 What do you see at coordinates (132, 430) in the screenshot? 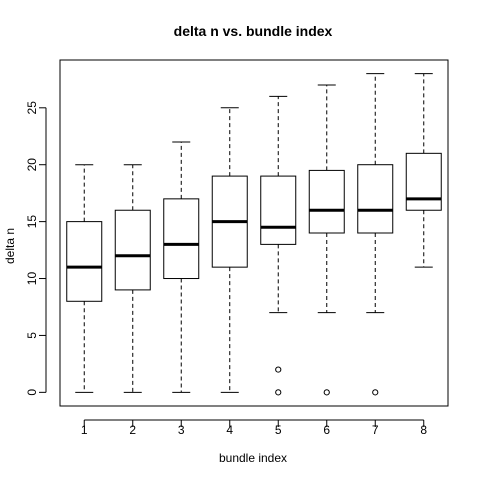
I see `x-tick-label: 2` at bounding box center [132, 430].